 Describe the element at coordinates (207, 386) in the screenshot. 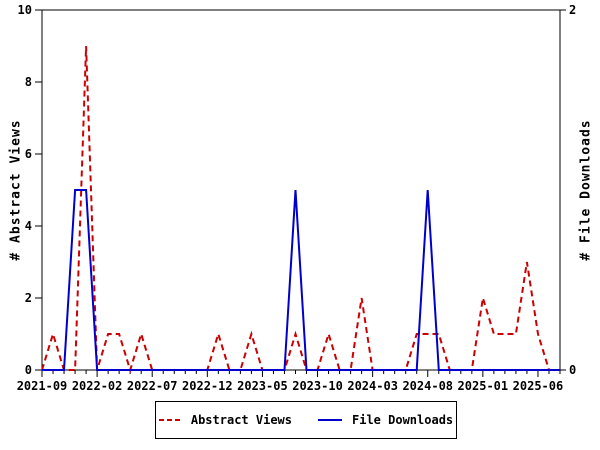

I see `x-axis-tick-label: 2022-12` at that location.